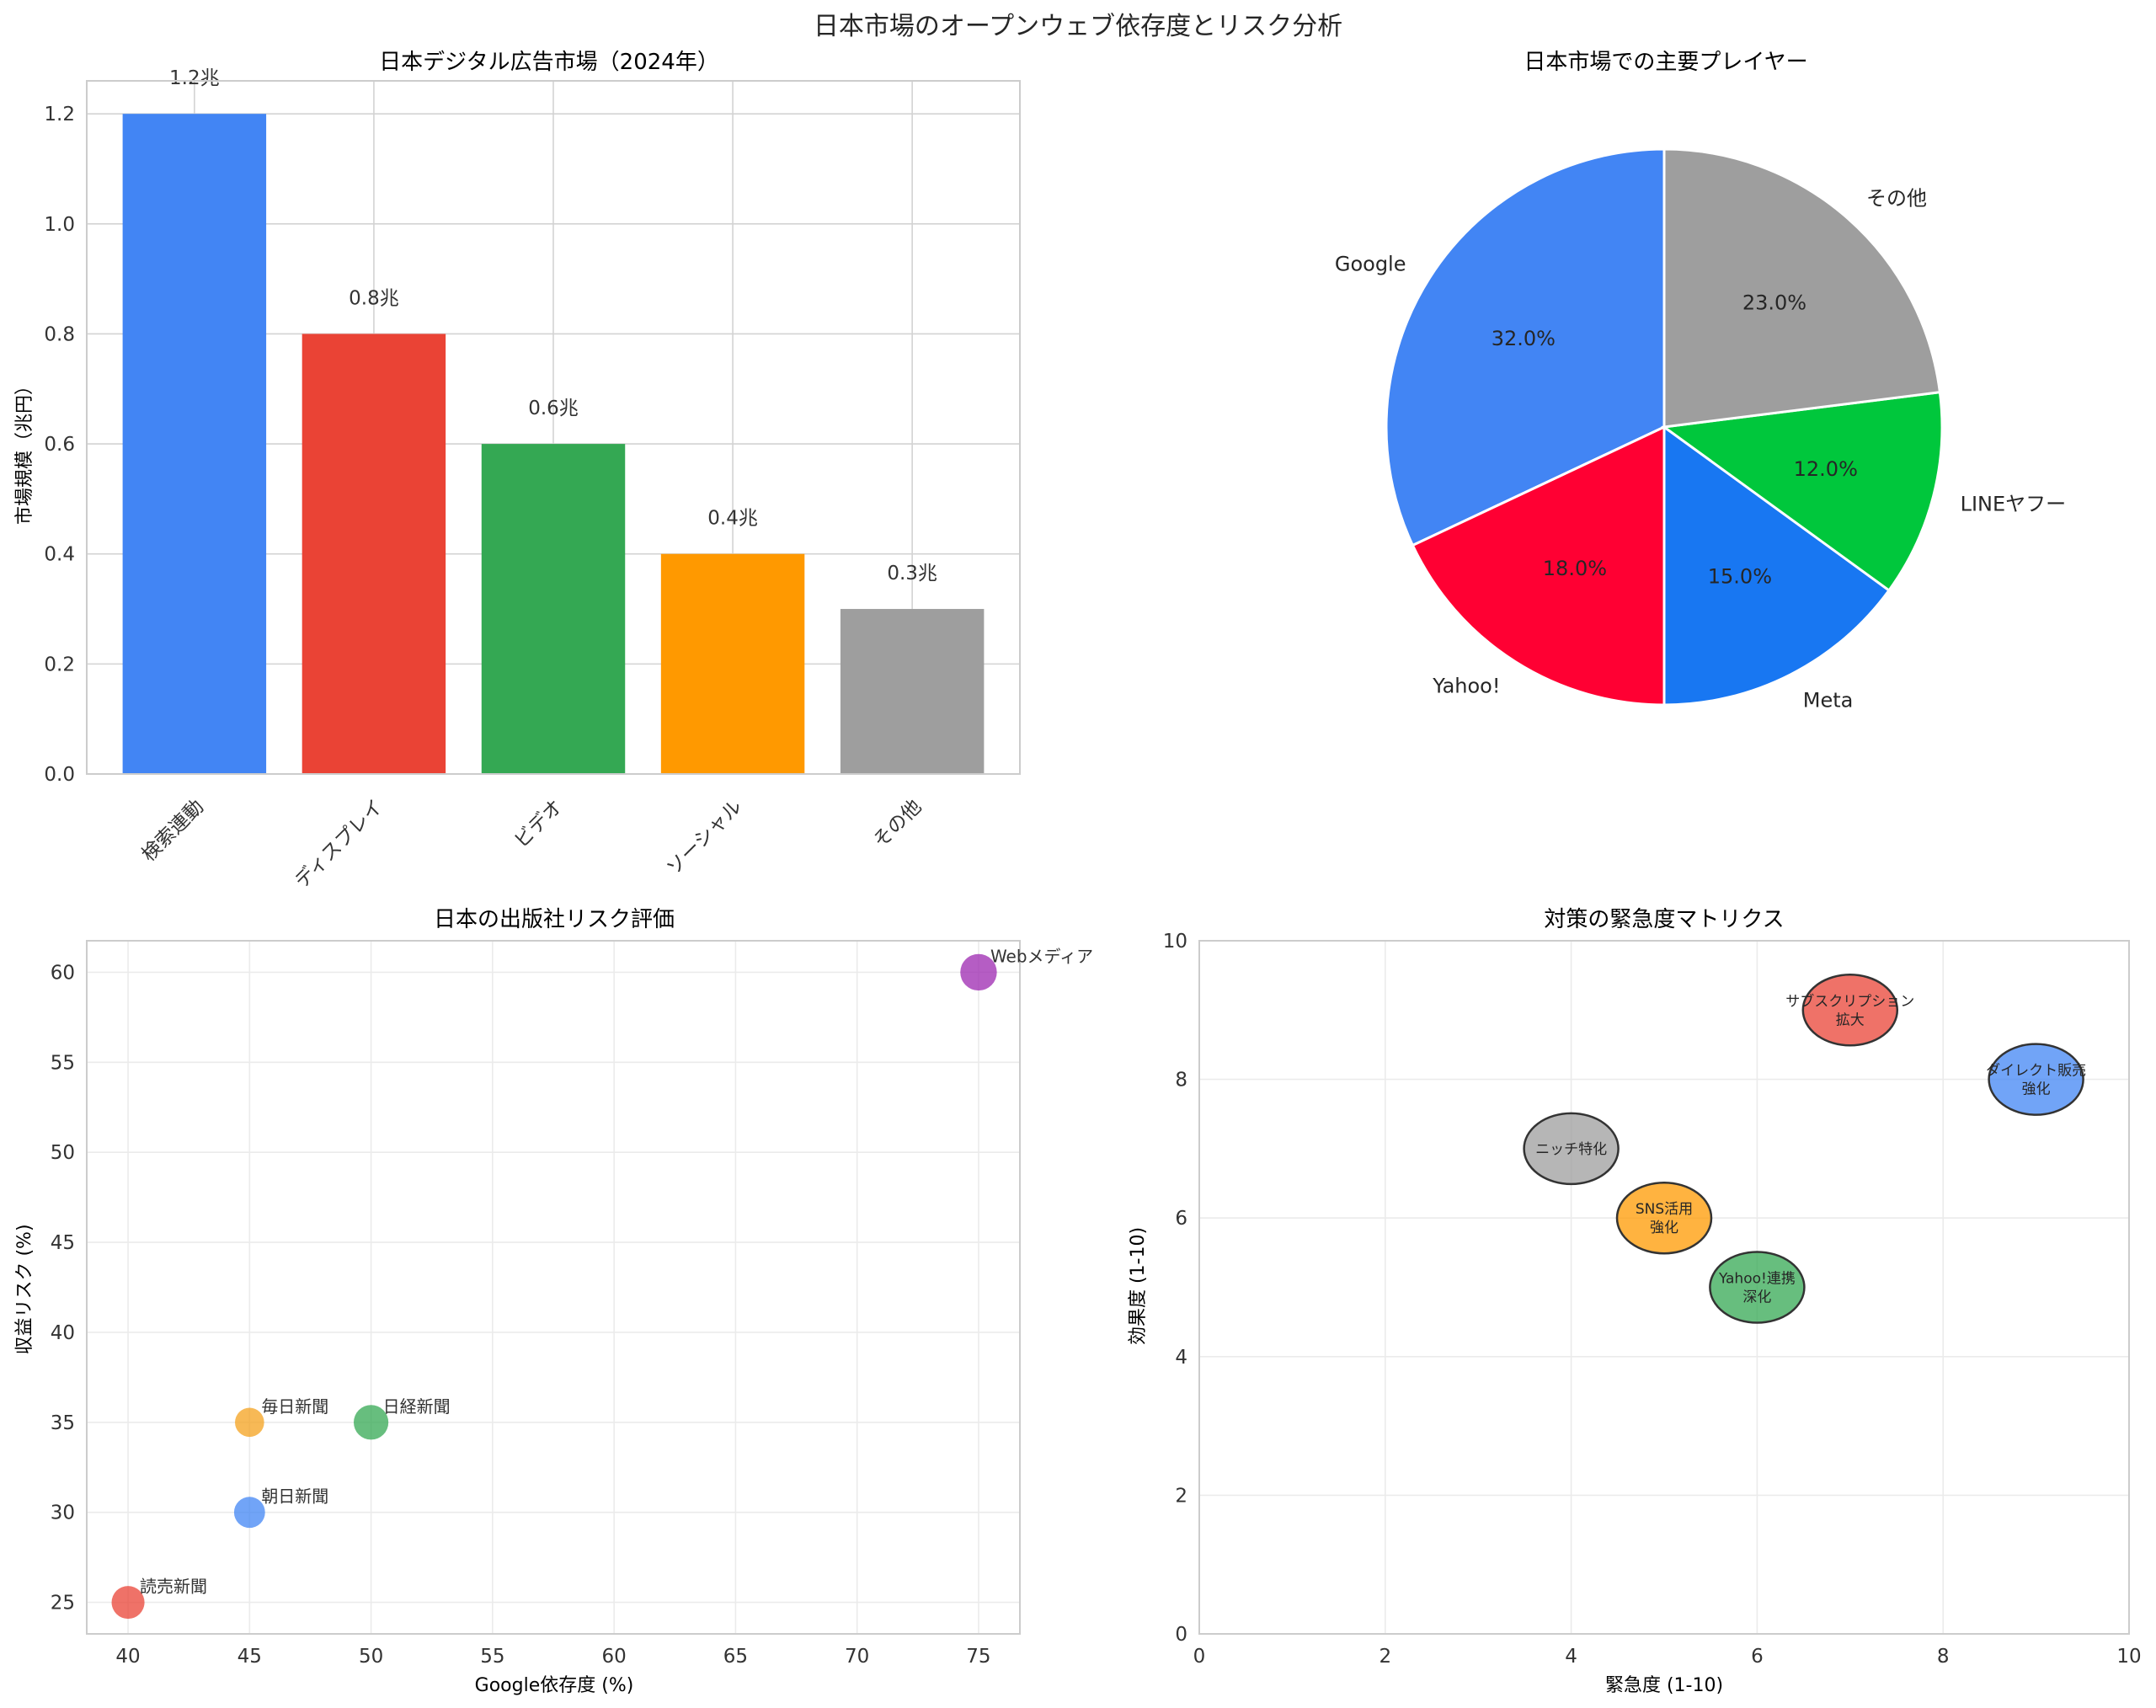 This screenshot has height=1708, width=2156. What do you see at coordinates (538, 824) in the screenshot?
I see `x-tick-label: ビデオ` at bounding box center [538, 824].